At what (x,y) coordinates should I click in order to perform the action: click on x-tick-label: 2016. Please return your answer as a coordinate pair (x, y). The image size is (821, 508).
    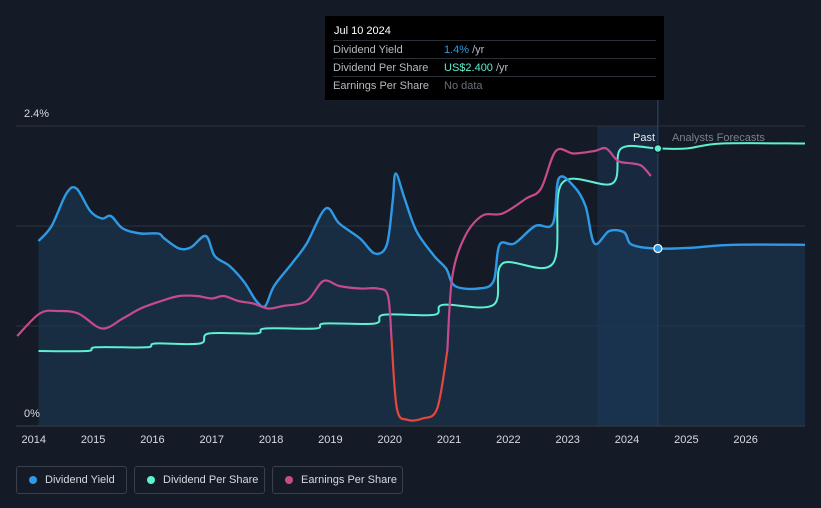
    Looking at the image, I should click on (152, 440).